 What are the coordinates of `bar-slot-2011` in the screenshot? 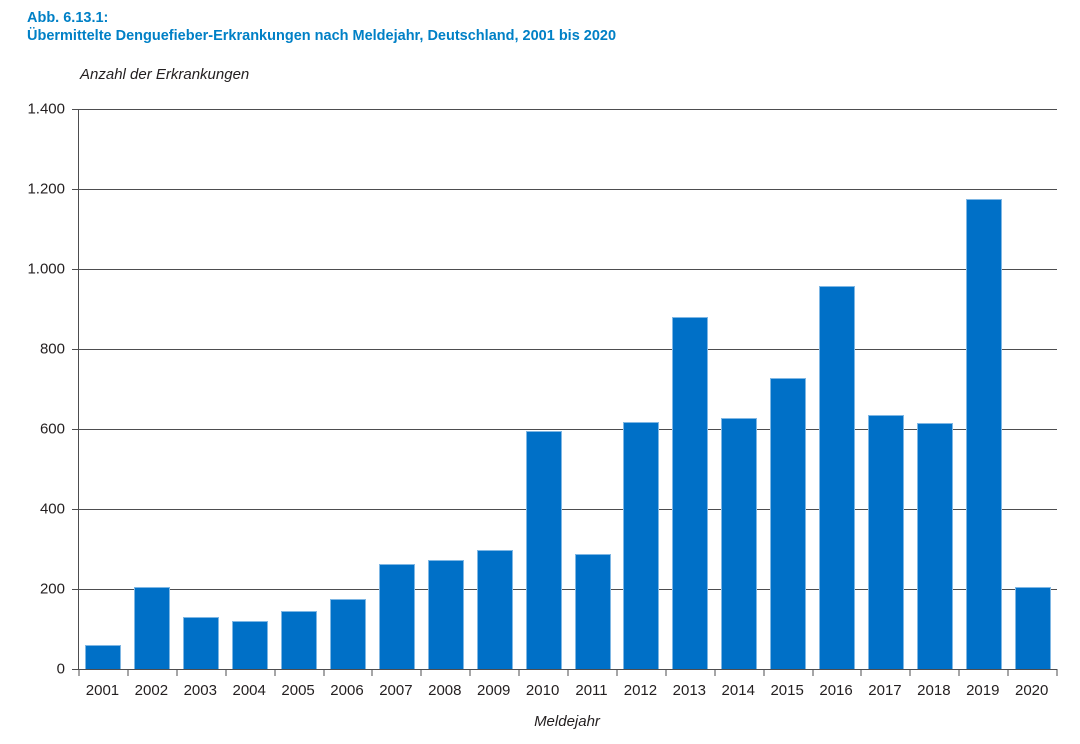 It's located at (592, 389).